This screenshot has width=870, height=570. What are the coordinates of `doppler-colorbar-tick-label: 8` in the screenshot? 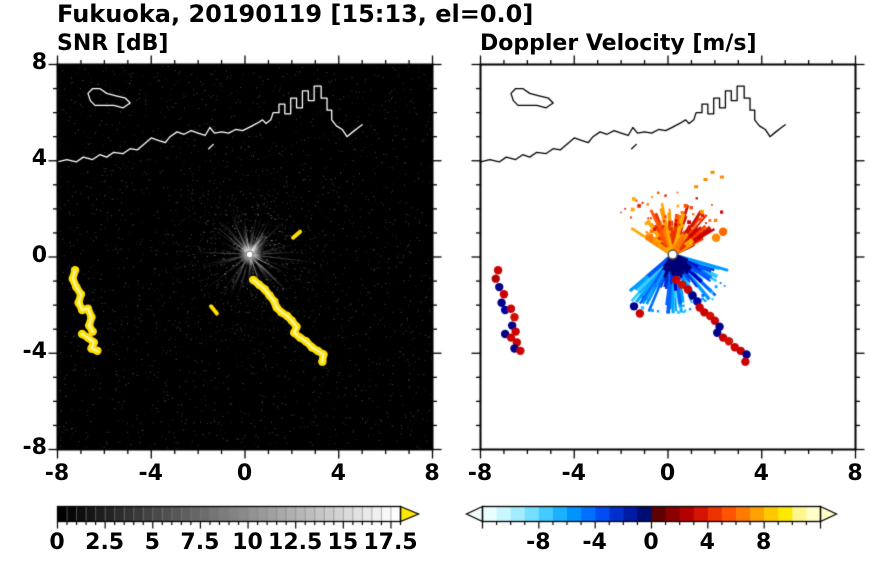 It's located at (764, 542).